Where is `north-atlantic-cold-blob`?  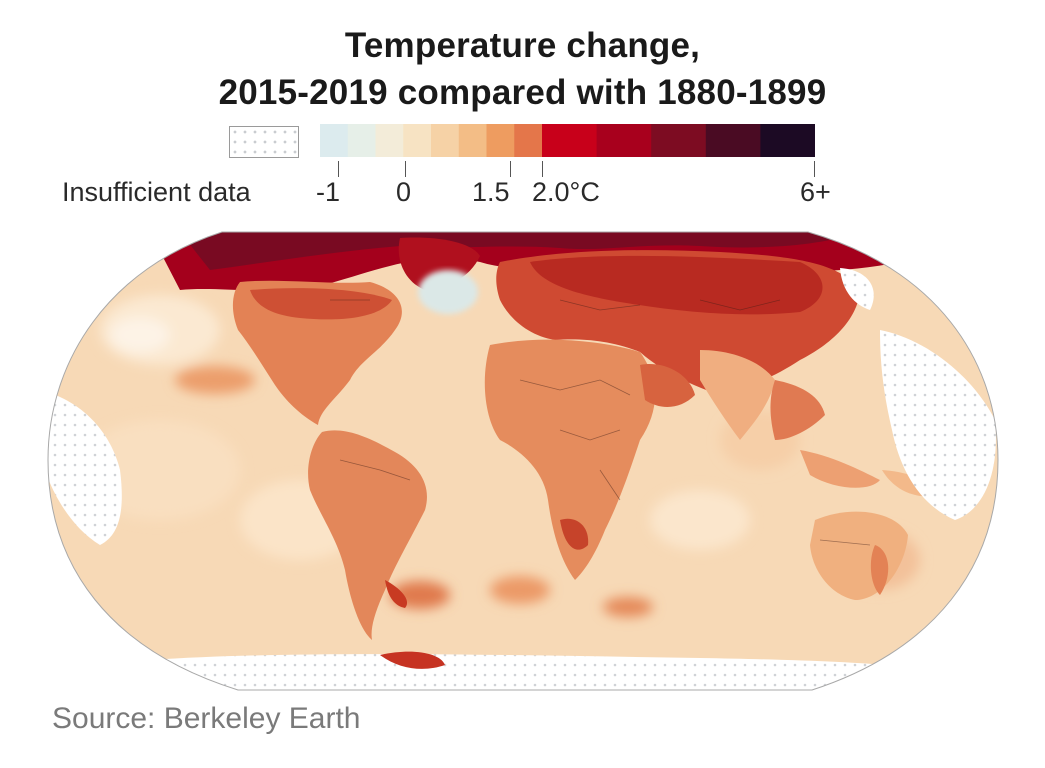 north-atlantic-cold-blob is located at coordinates (448, 292).